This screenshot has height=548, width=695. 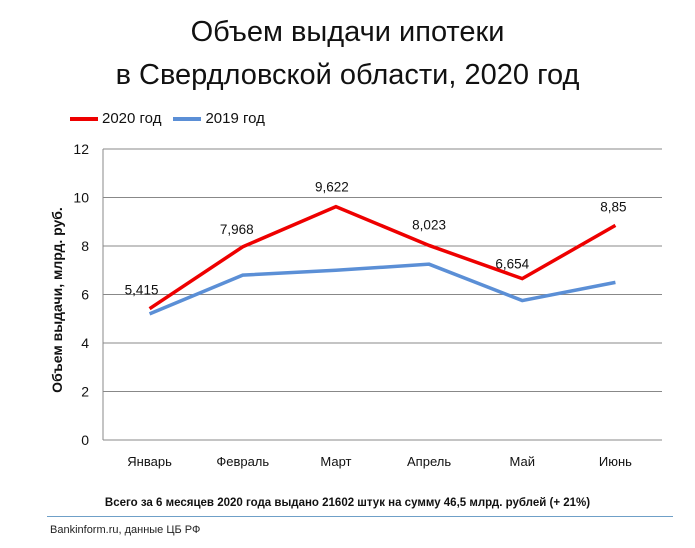 What do you see at coordinates (429, 461) in the screenshot?
I see `x-tick-label: Апрель` at bounding box center [429, 461].